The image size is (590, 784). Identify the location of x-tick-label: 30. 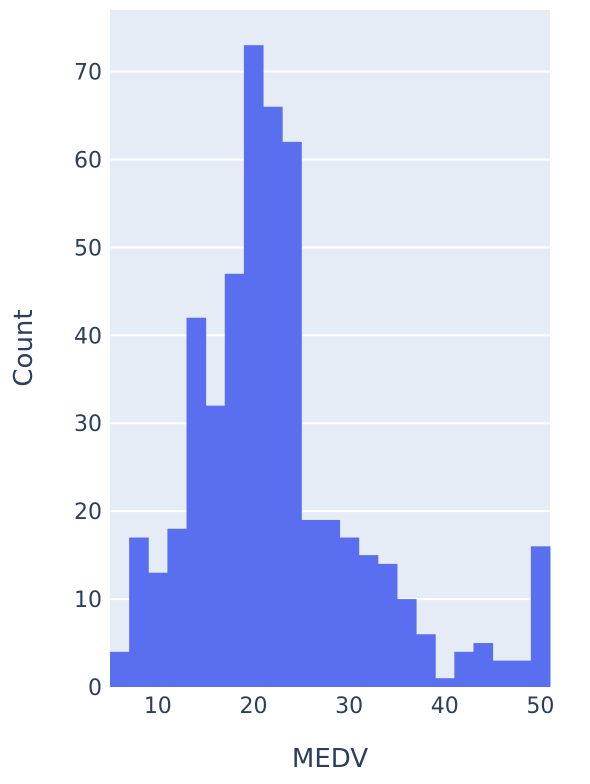
(349, 706).